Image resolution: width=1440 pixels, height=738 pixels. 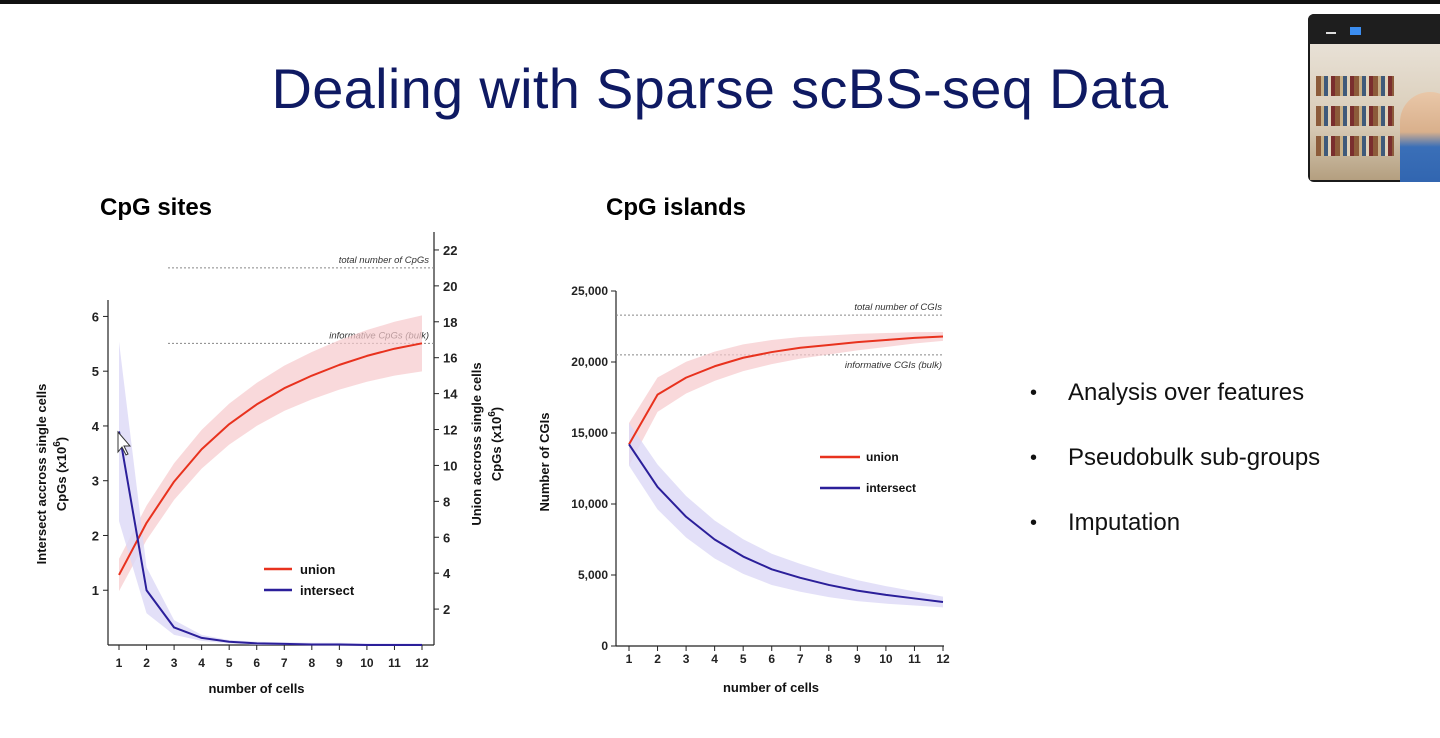 What do you see at coordinates (156, 207) in the screenshot?
I see `chart-title-cpg-sites: CpG sites` at bounding box center [156, 207].